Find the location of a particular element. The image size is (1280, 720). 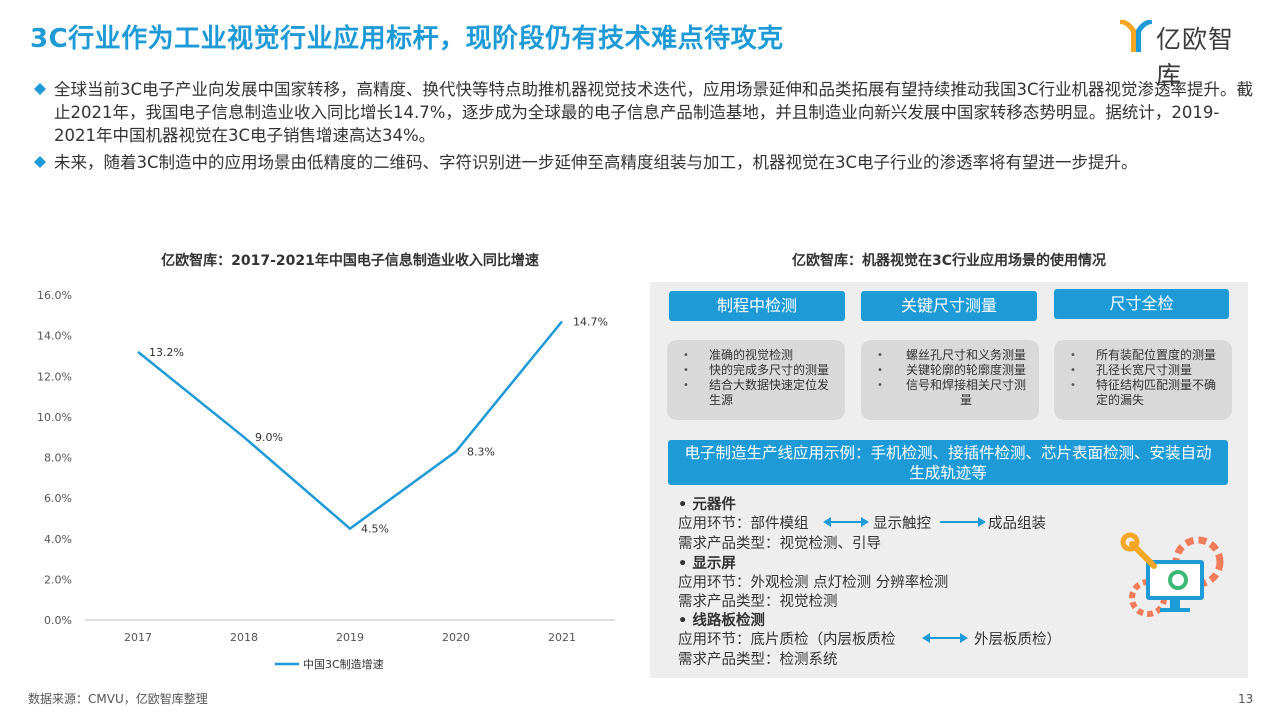

data-label: 8.3% is located at coordinates (481, 451).